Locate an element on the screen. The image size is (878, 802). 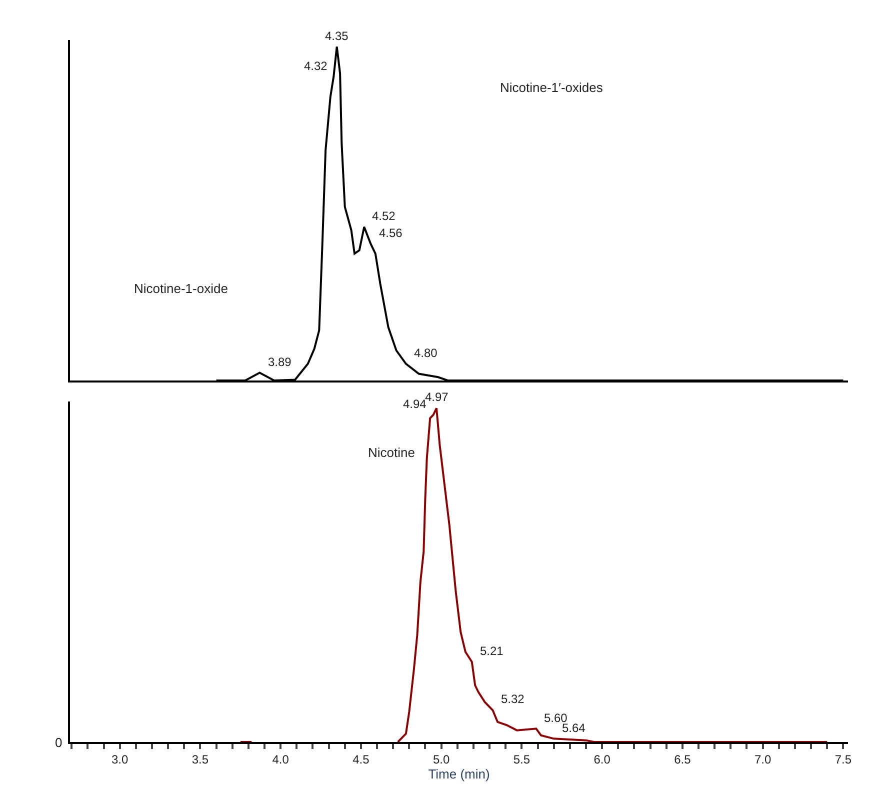
annotation: 3.89 is located at coordinates (280, 362).